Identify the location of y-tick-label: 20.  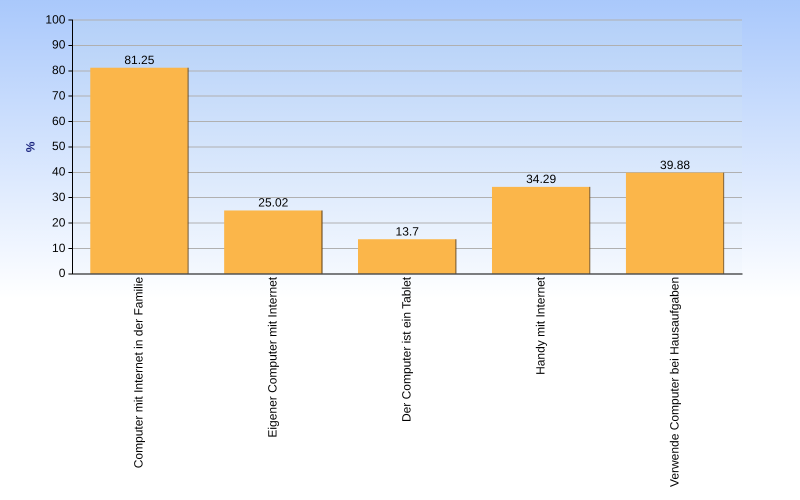
(59, 222).